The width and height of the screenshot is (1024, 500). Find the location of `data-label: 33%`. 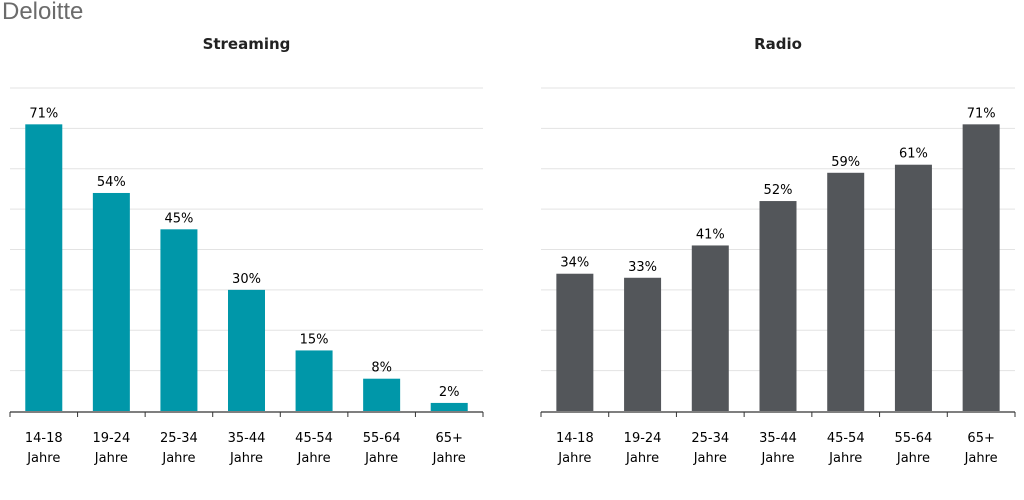

data-label: 33% is located at coordinates (642, 267).